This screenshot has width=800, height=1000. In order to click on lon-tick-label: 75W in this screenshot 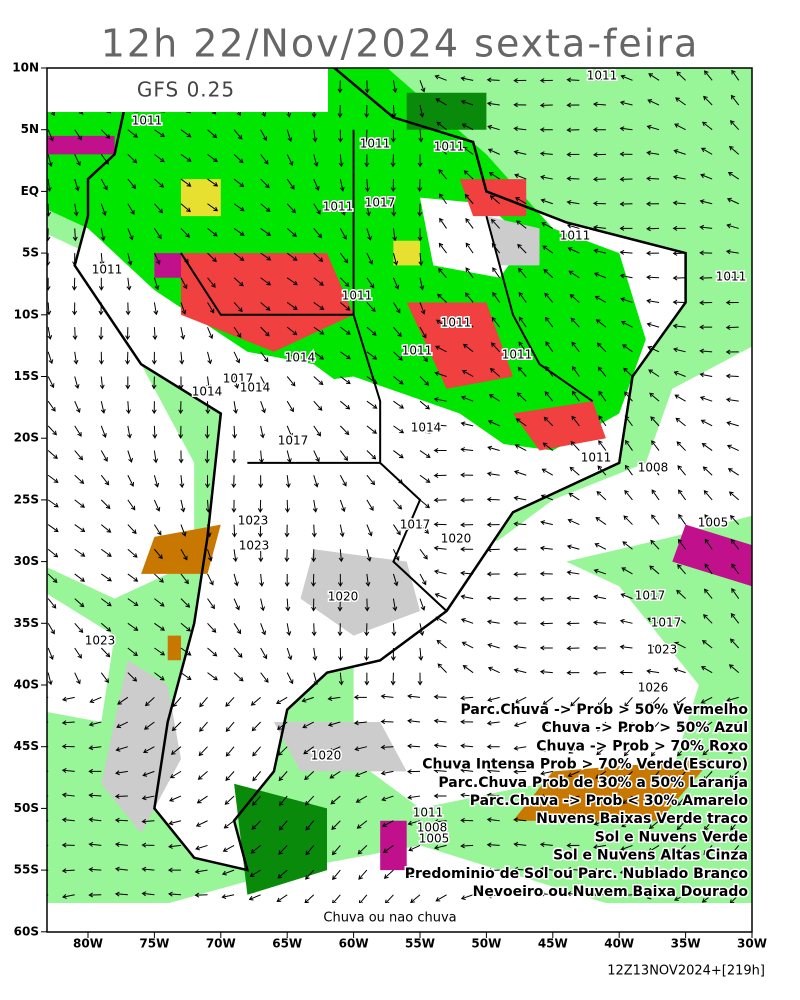, I will do `click(154, 944)`.